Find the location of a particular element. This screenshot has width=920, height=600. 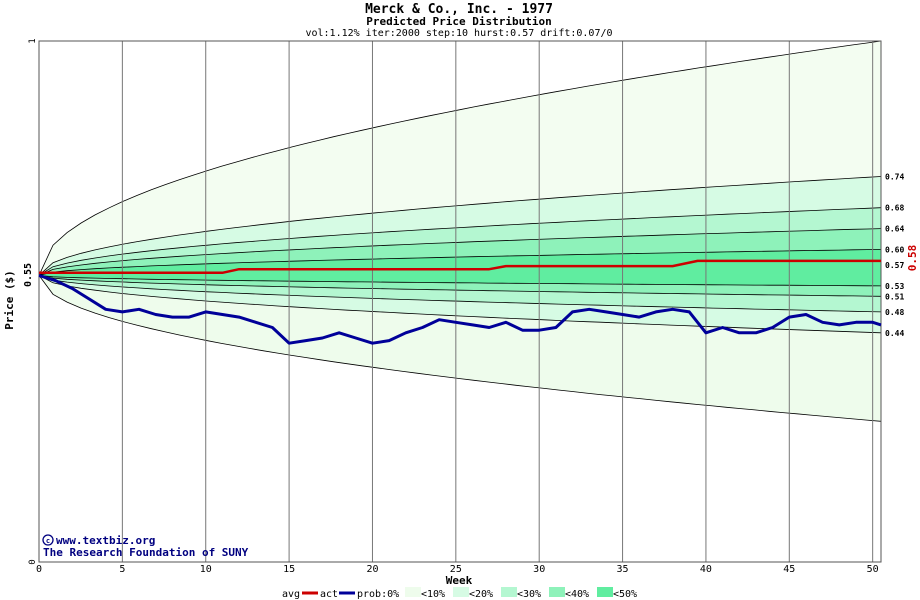

x-tick-label: 5 is located at coordinates (122, 569).